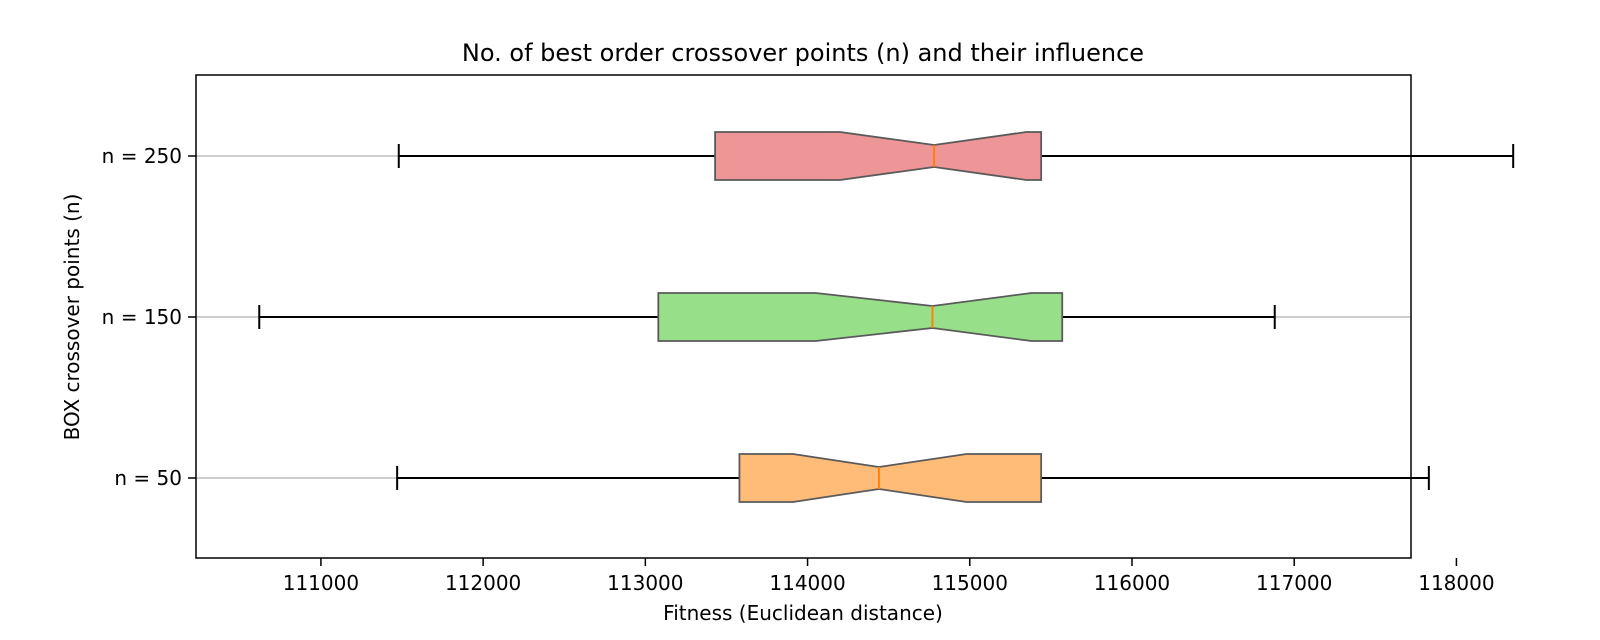  What do you see at coordinates (483, 583) in the screenshot?
I see `x-tick-label: 112000` at bounding box center [483, 583].